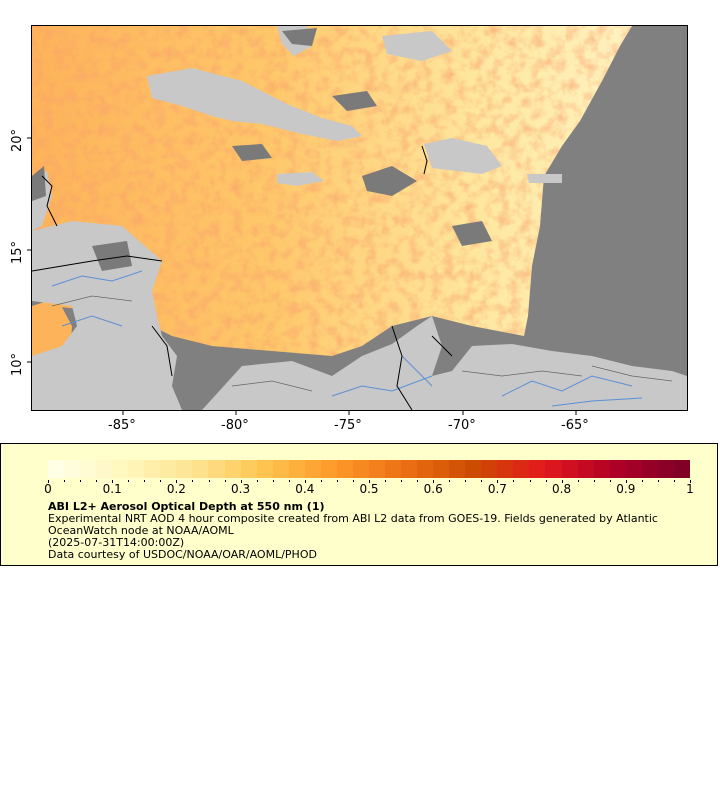 The width and height of the screenshot is (720, 800). Describe the element at coordinates (235, 425) in the screenshot. I see `x-tick-label: -80°` at that location.